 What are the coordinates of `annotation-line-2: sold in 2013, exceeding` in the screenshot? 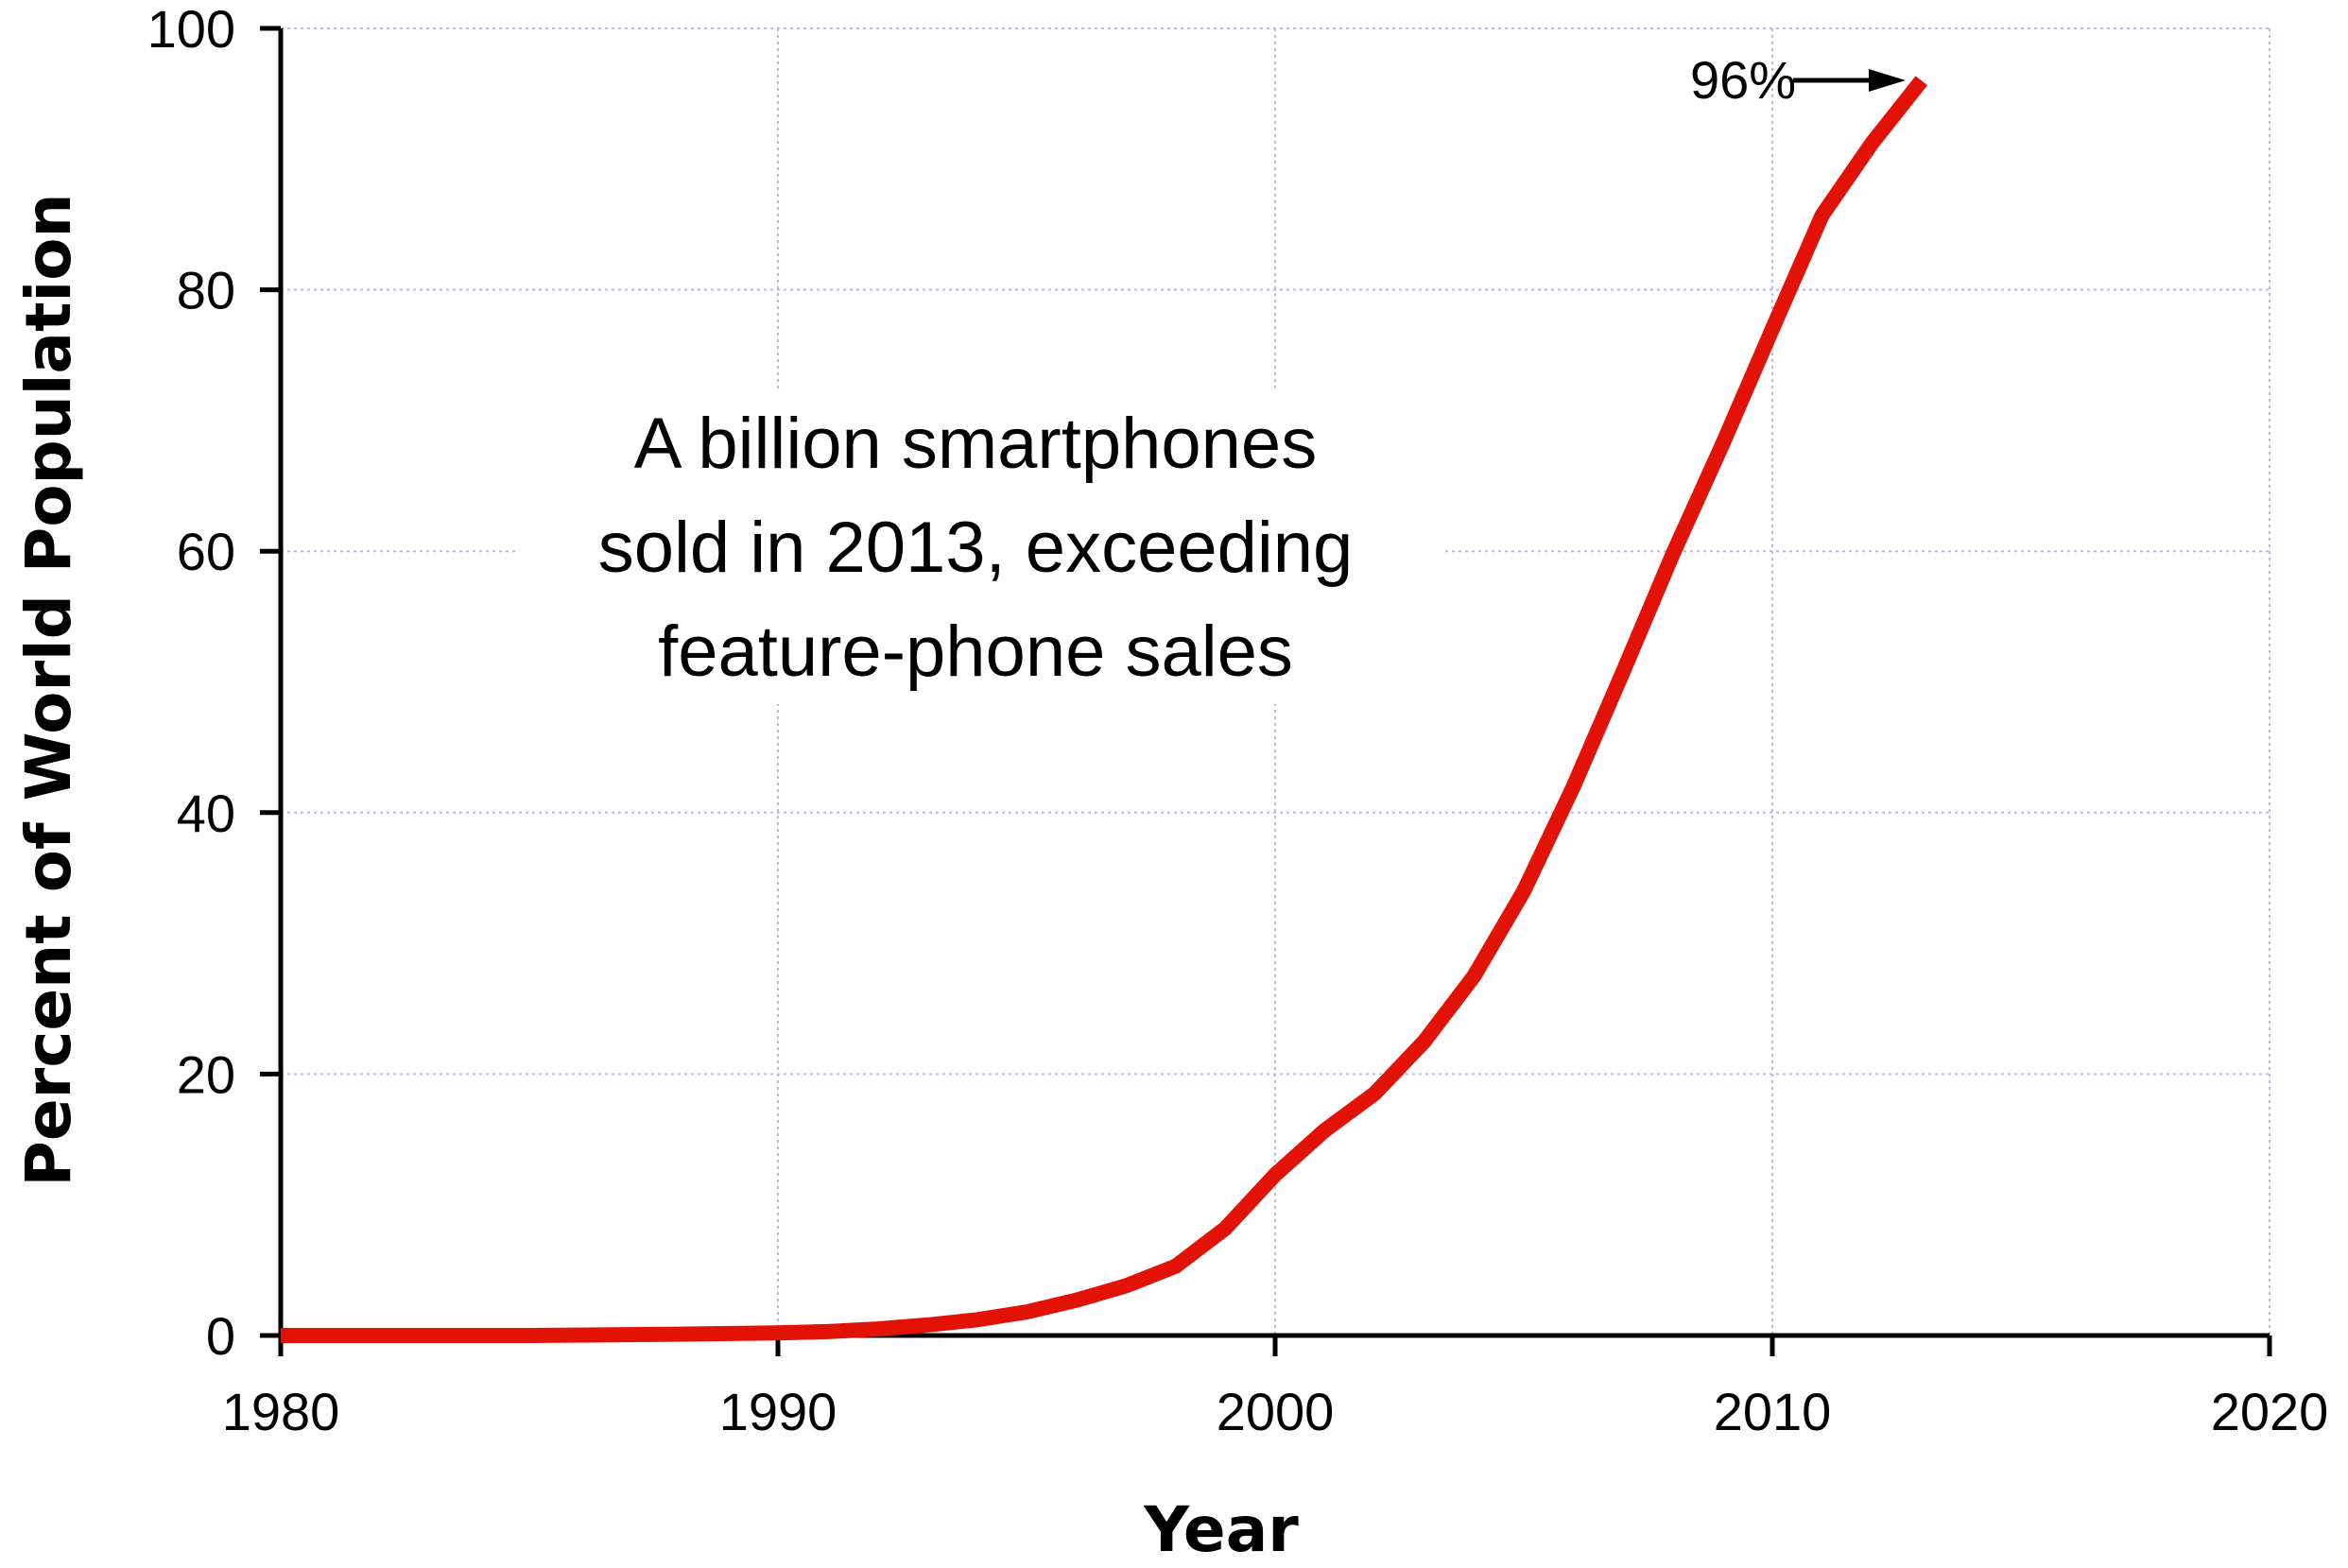 It's located at (976, 548).